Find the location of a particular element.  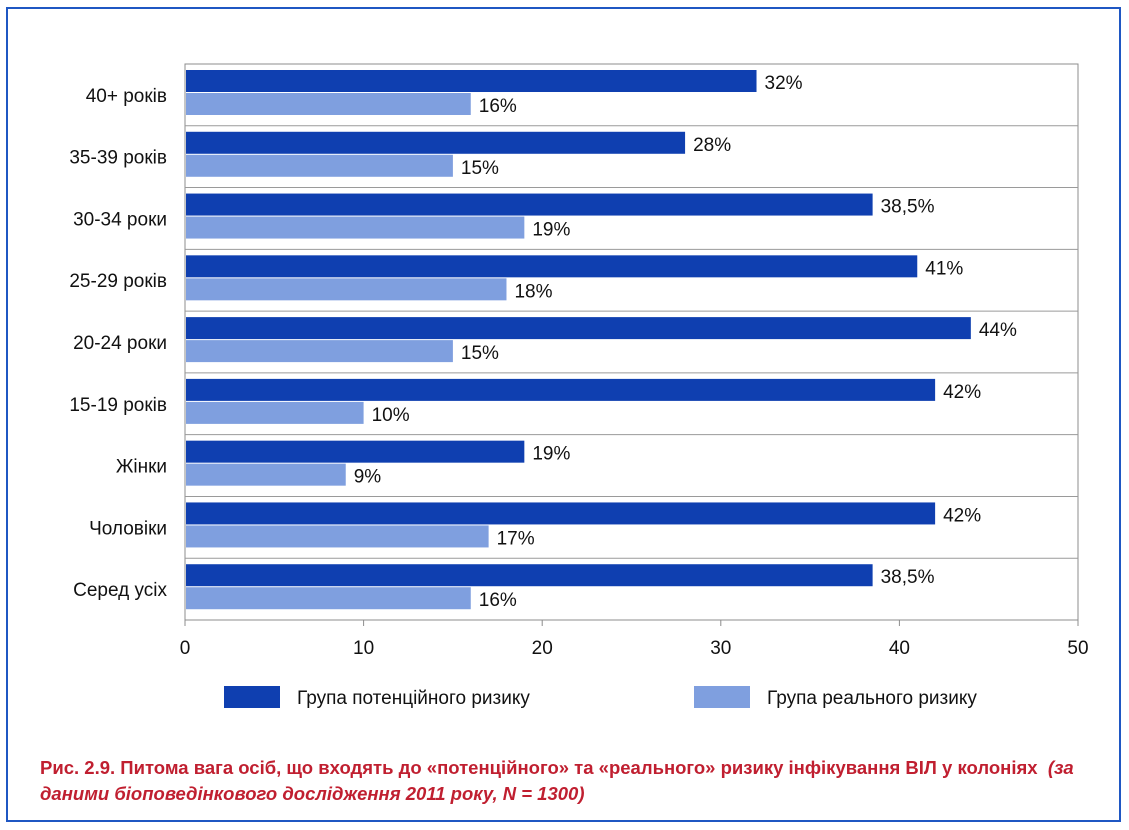

category-label: Чоловіки is located at coordinates (128, 528).